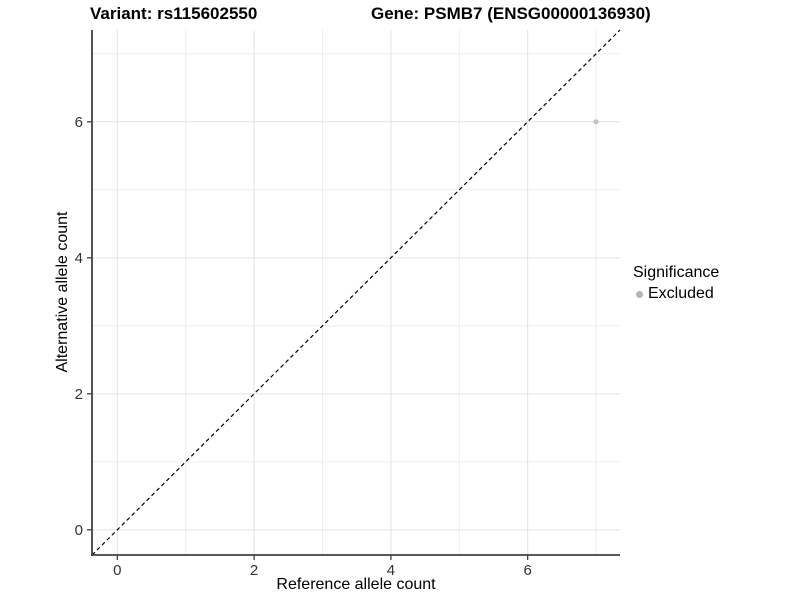  What do you see at coordinates (681, 293) in the screenshot?
I see `legend-entry-label: Excluded` at bounding box center [681, 293].